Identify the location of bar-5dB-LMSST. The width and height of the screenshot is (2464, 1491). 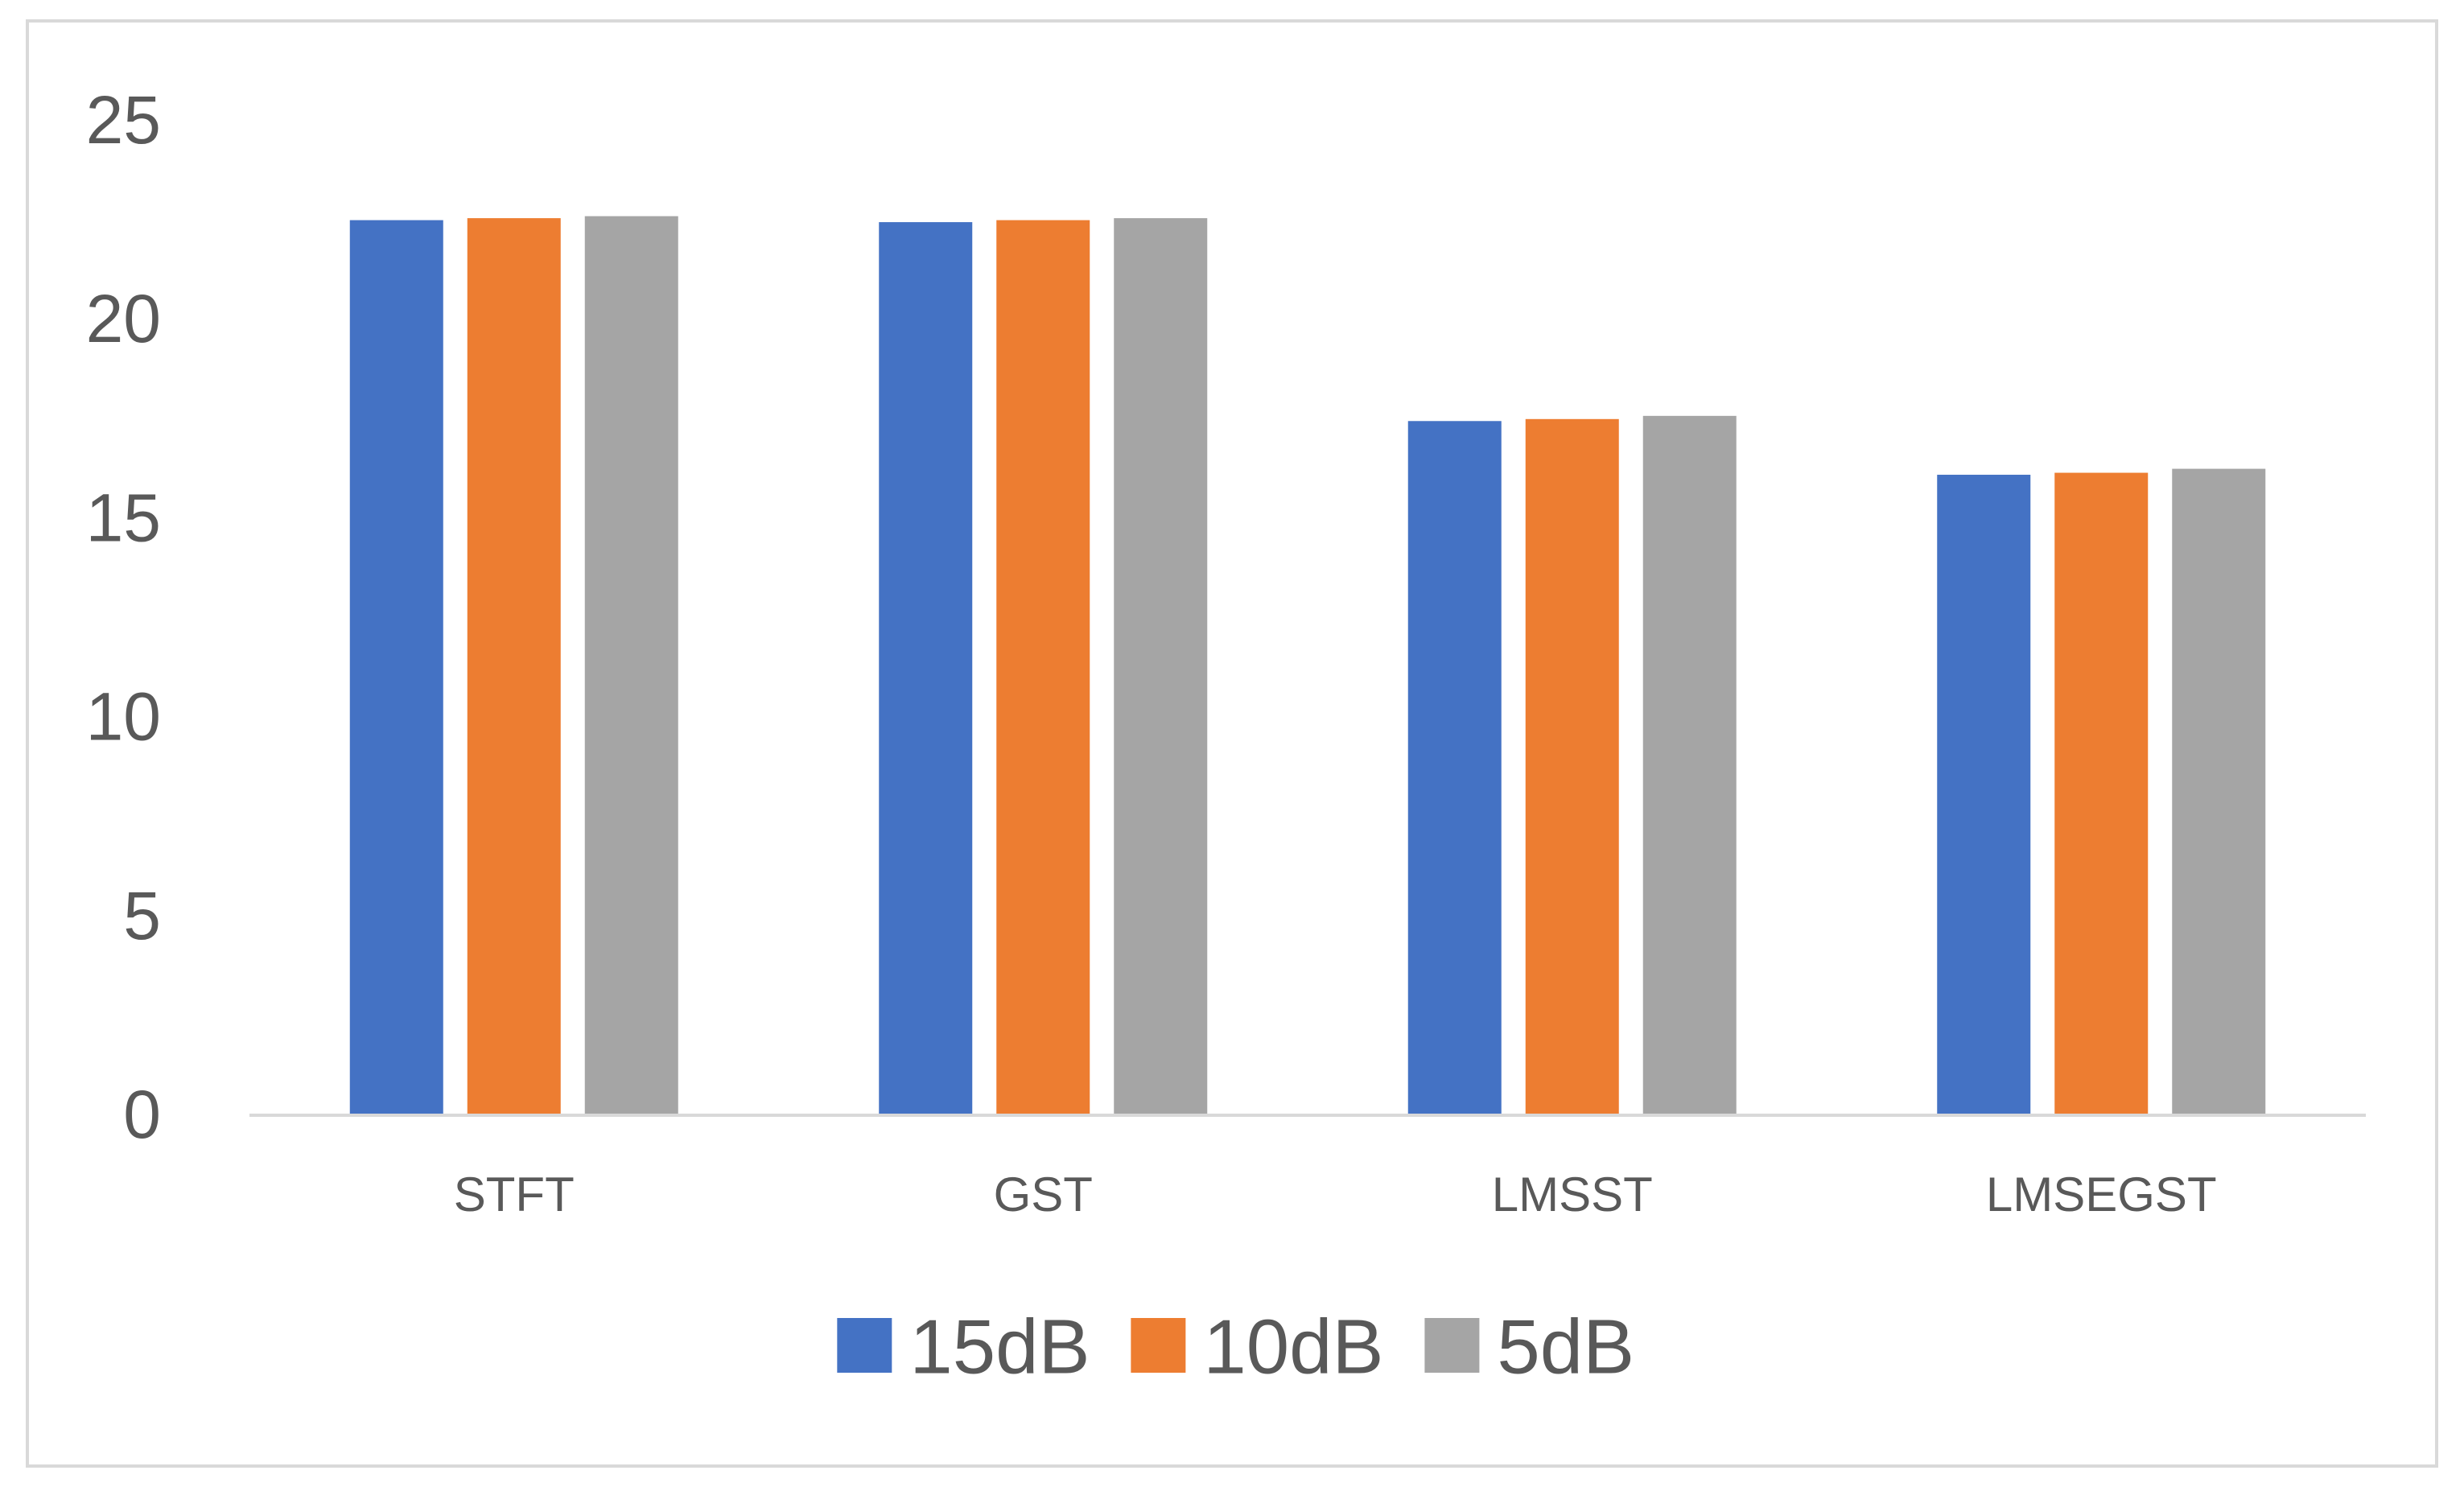
(1689, 765).